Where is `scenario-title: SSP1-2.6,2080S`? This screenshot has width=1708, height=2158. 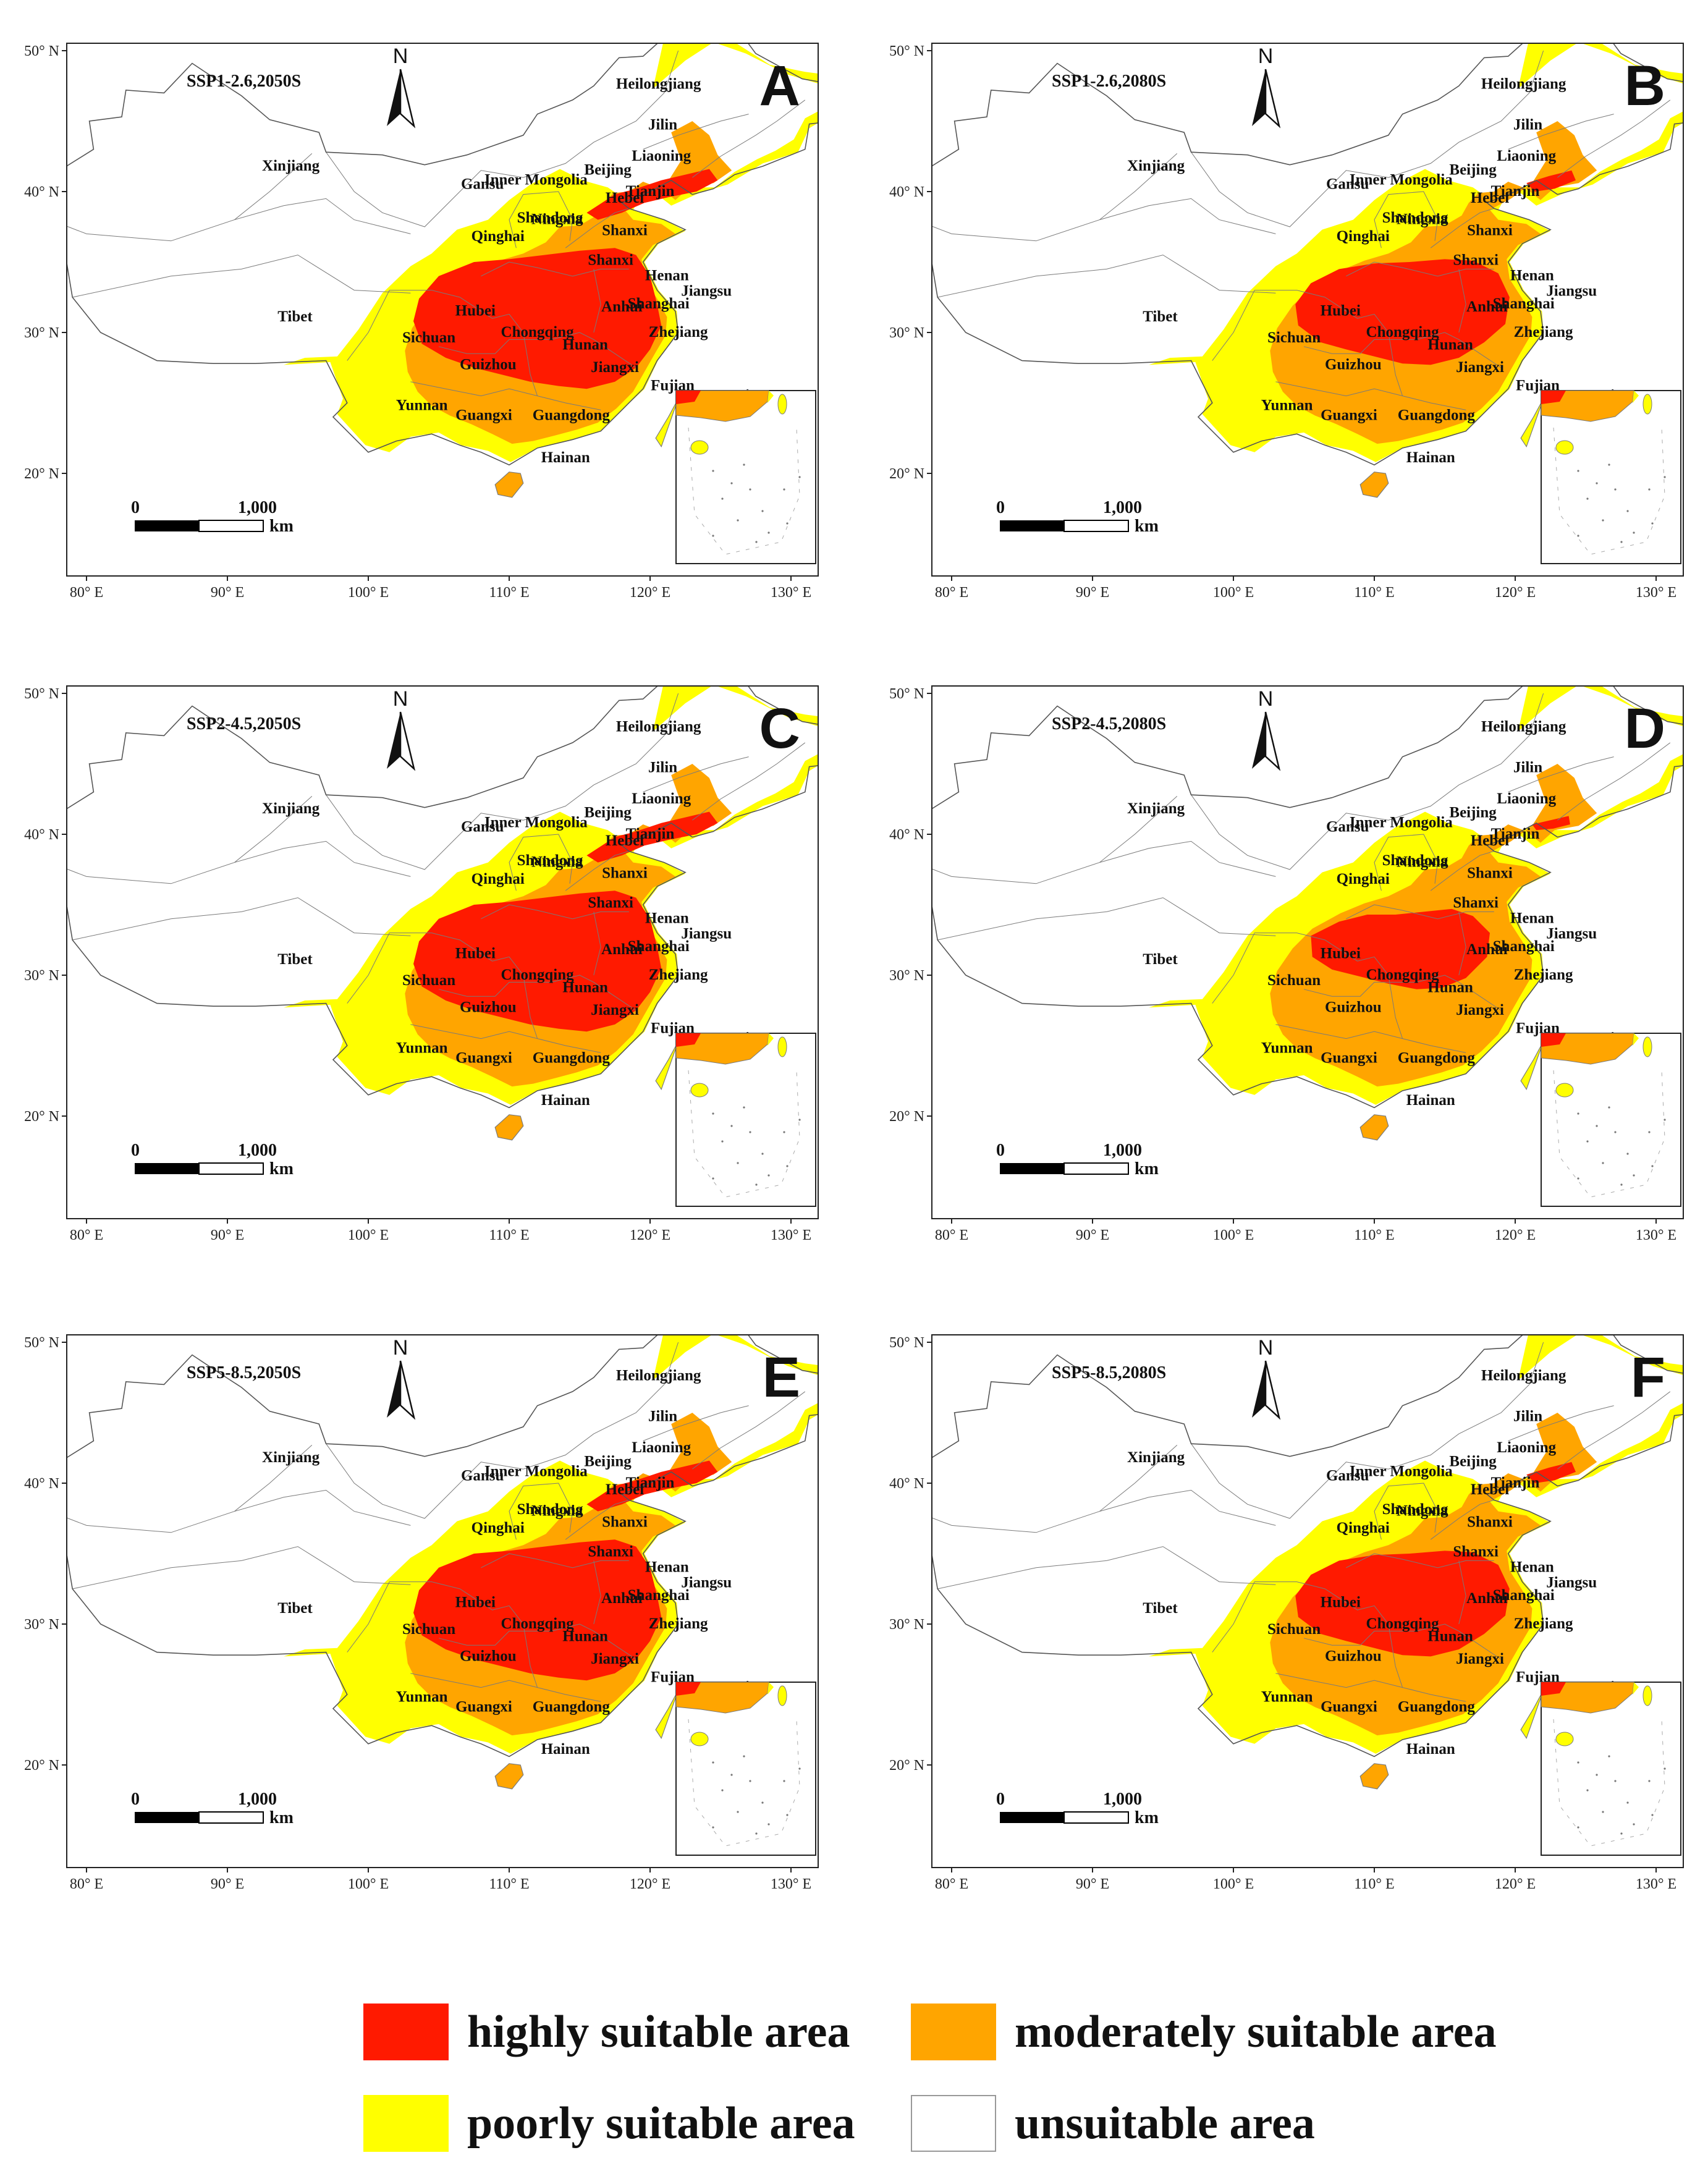 scenario-title: SSP1-2.6,2080S is located at coordinates (1109, 81).